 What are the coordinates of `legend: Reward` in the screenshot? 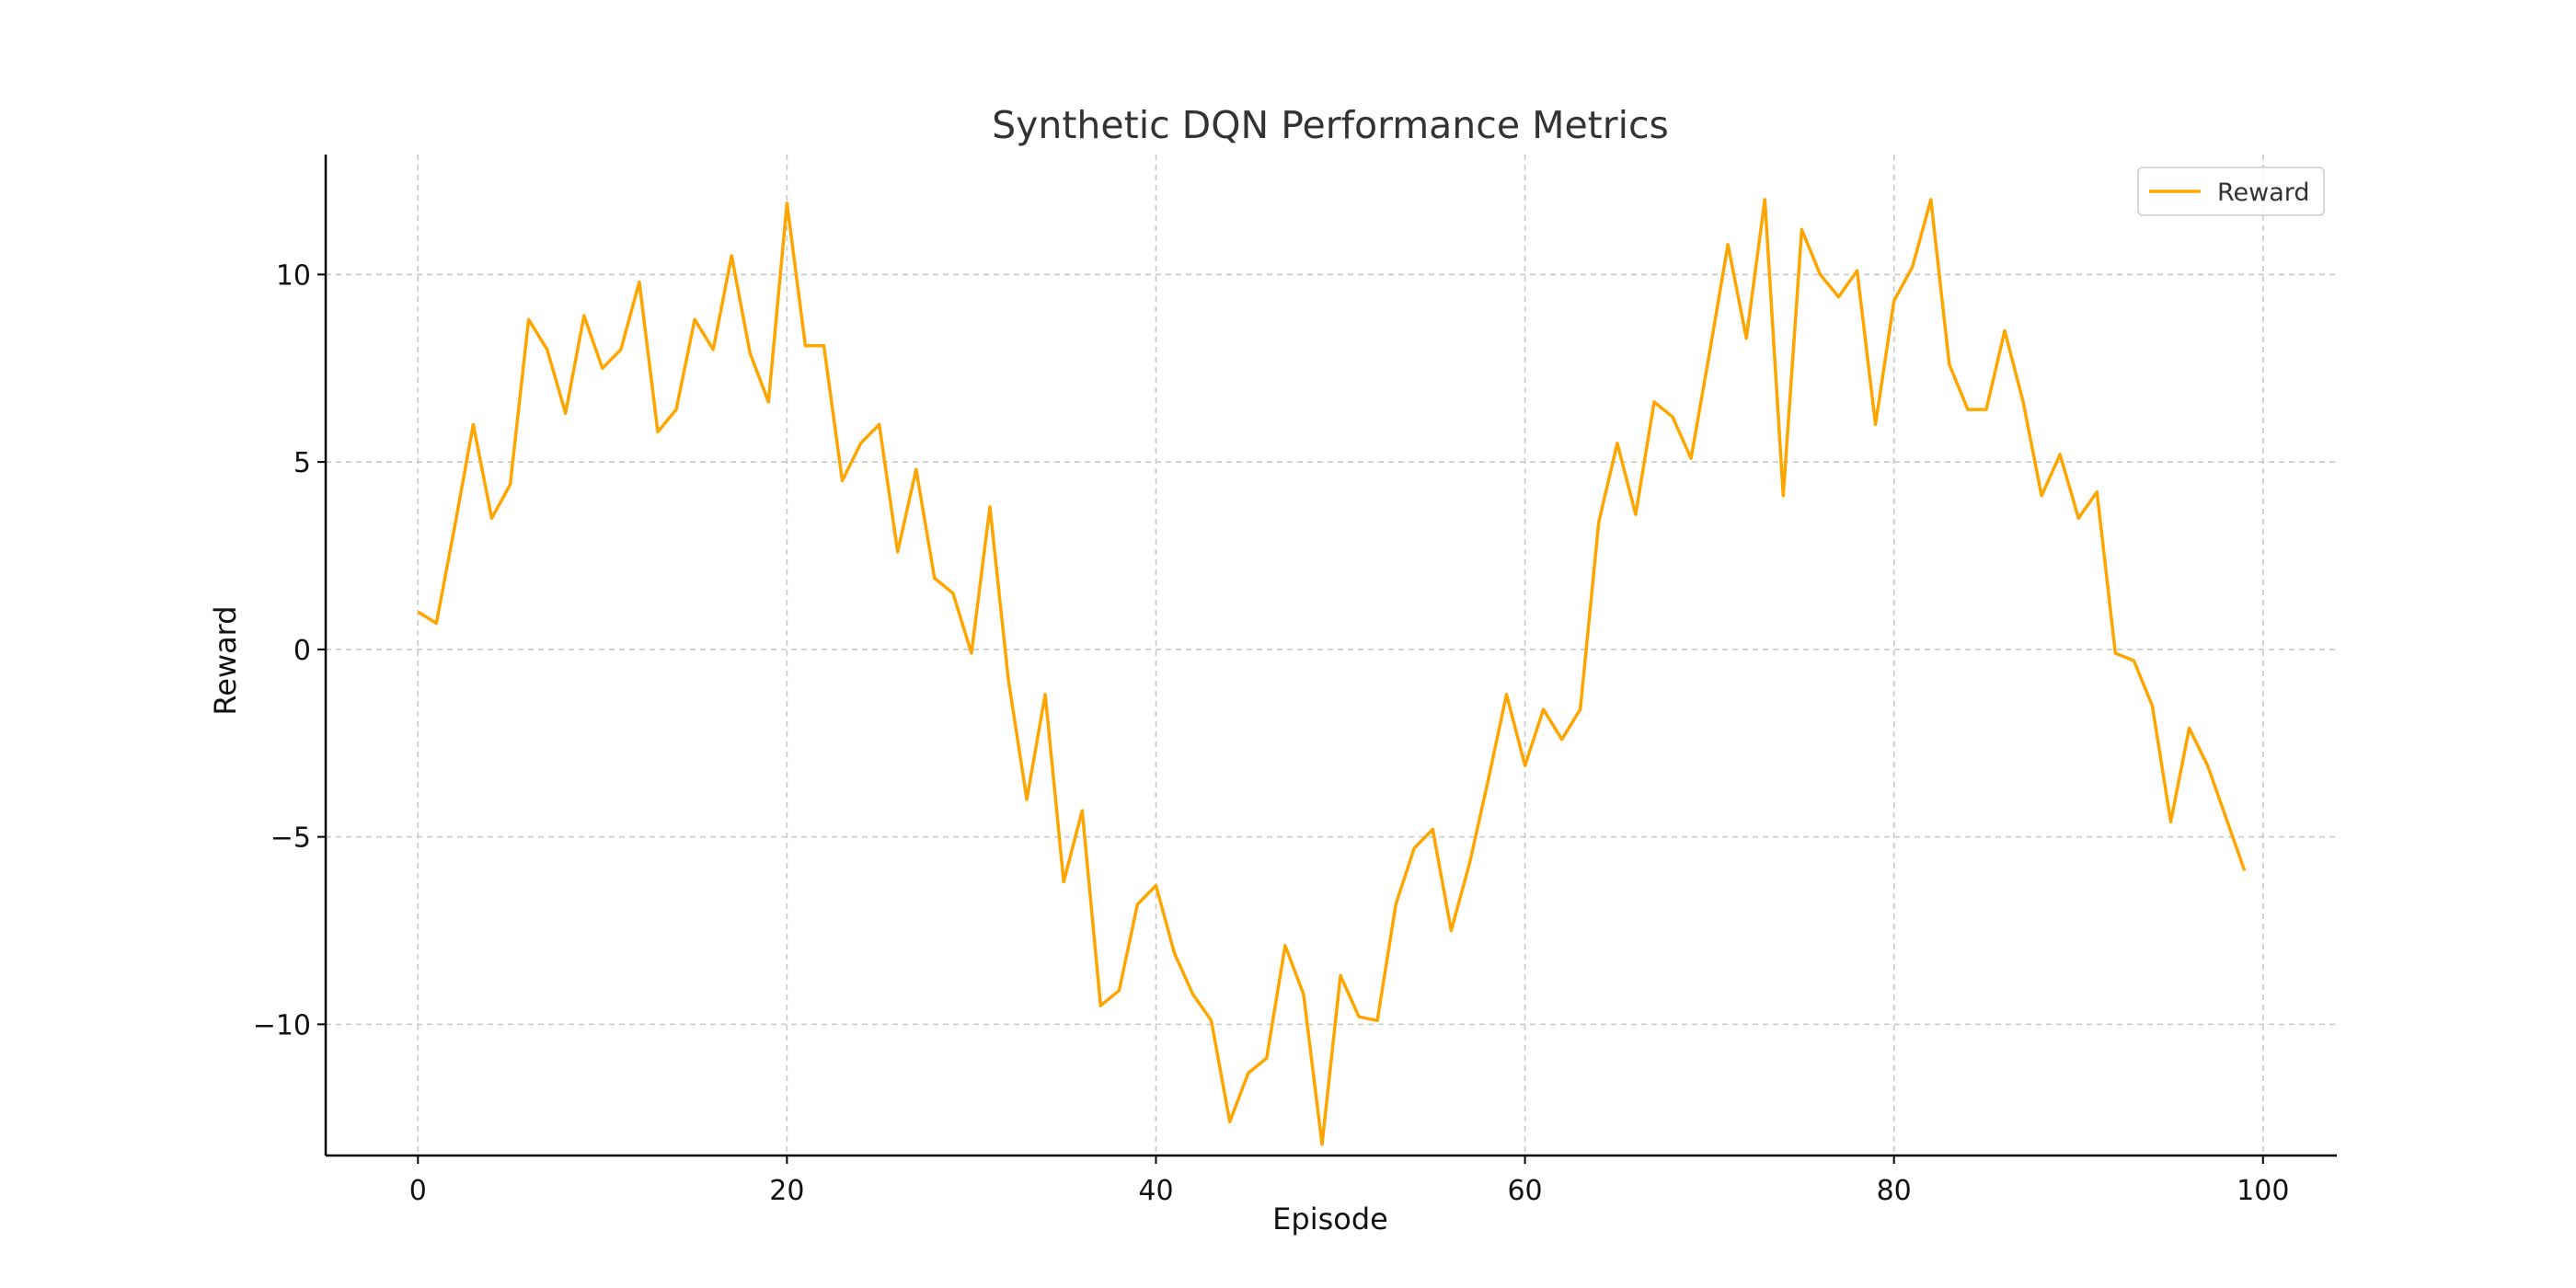 It's located at (2231, 191).